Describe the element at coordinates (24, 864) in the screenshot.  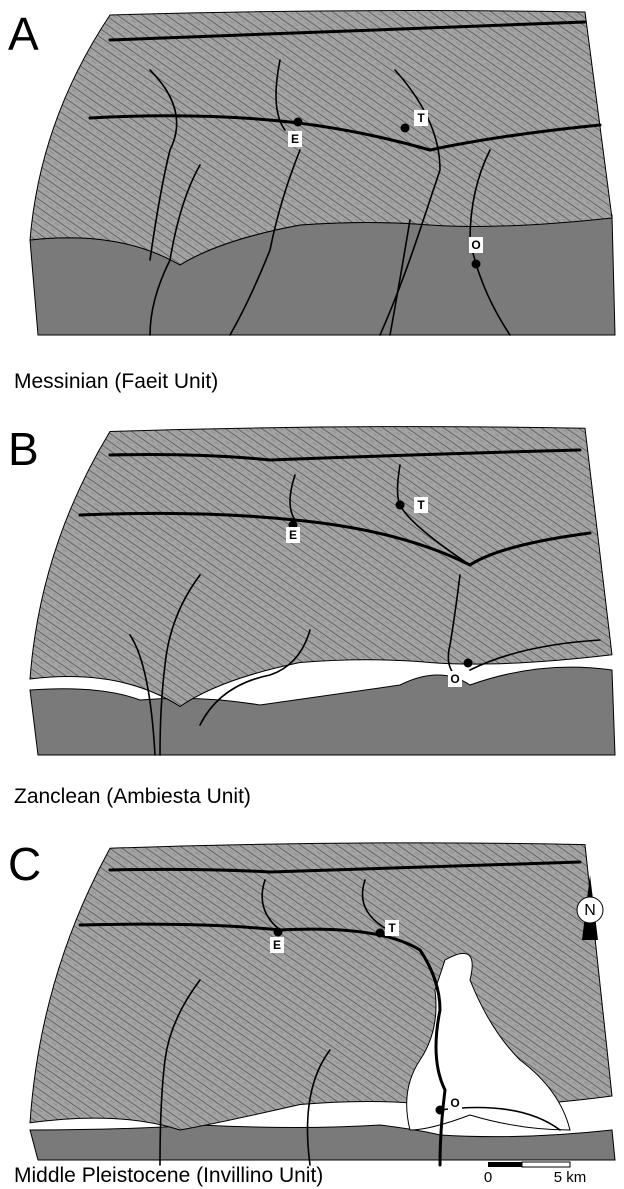
I see `panel-letter: C` at that location.